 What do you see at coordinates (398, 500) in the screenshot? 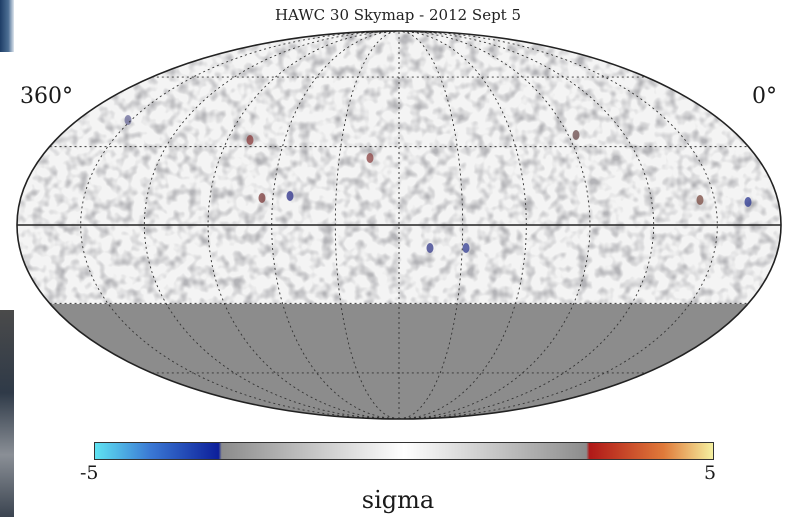
I see `colorbar-label: sigma` at bounding box center [398, 500].